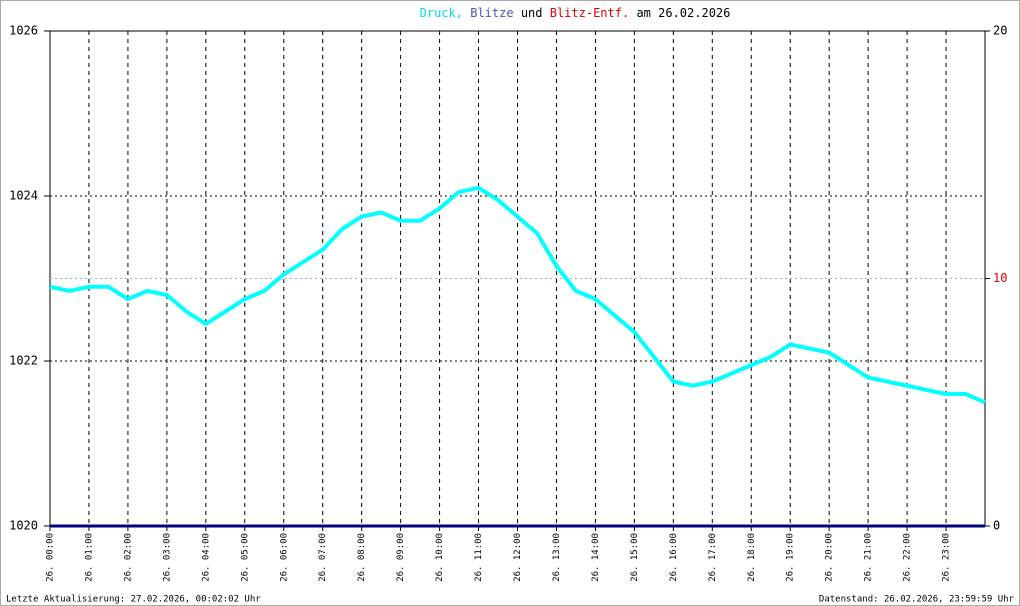 The image size is (1020, 606). I want to click on y-tick-label: 1024, so click(23, 196).